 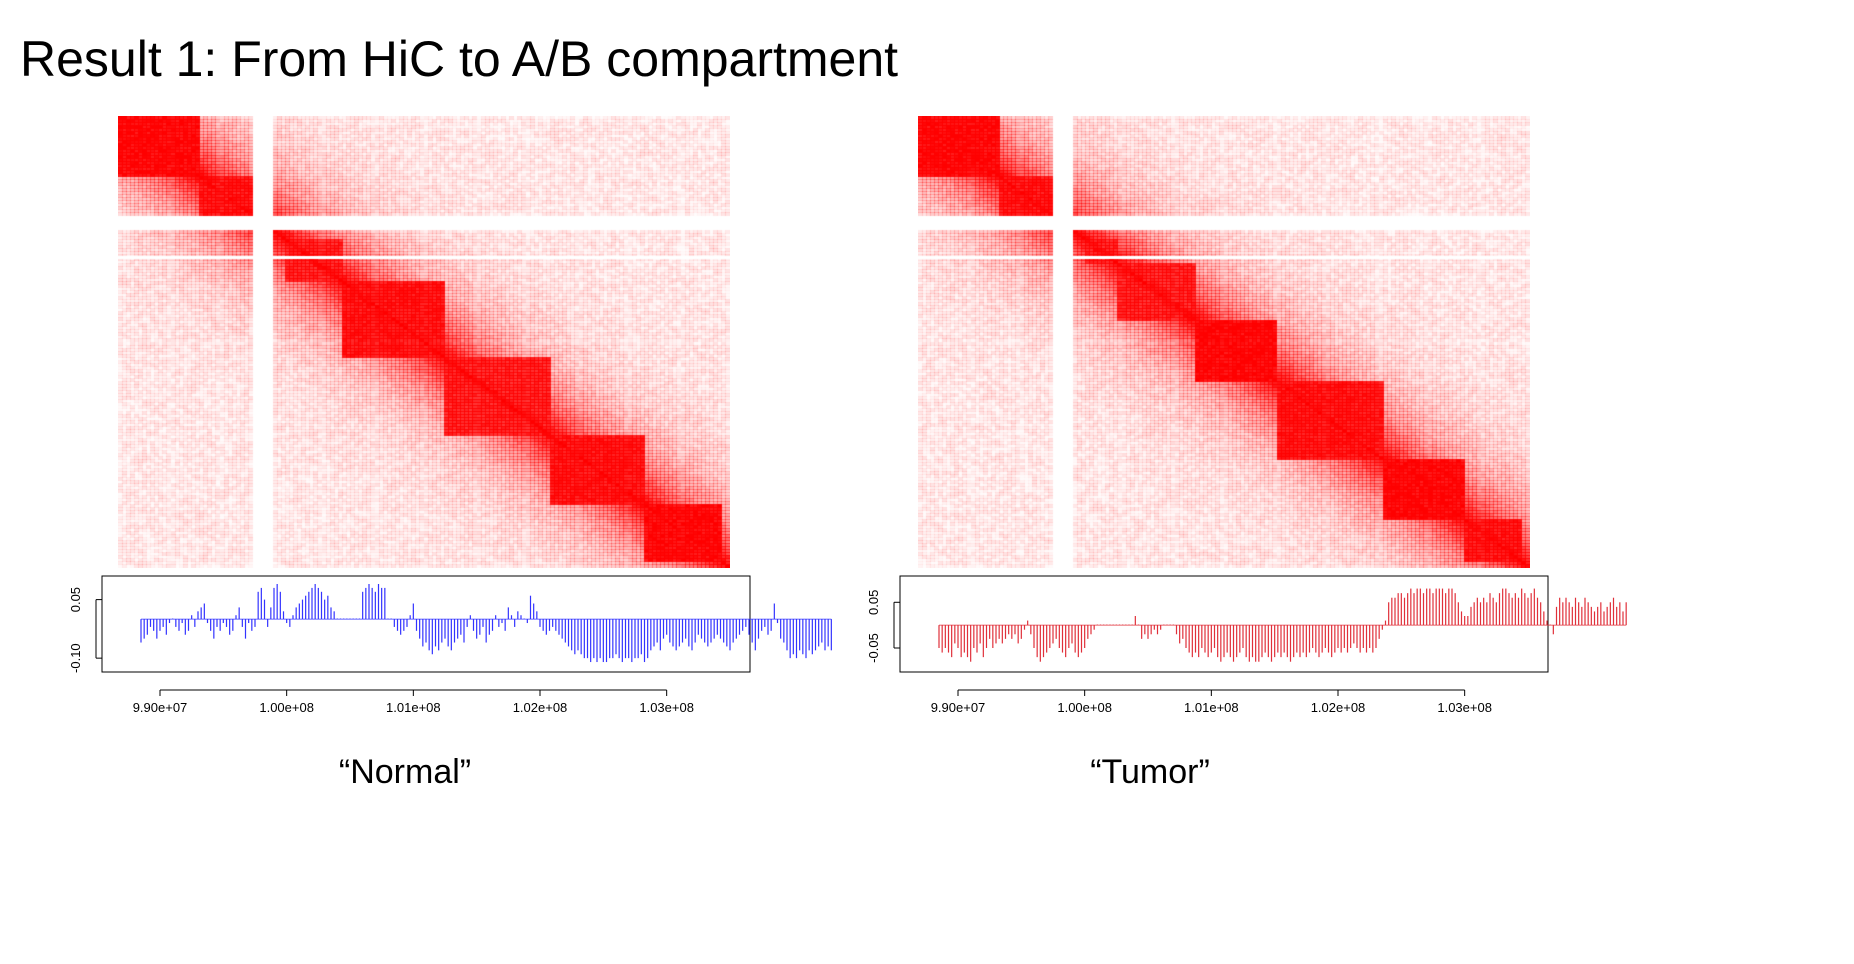 I want to click on y-tick-label: -0.05, so click(x=873, y=648).